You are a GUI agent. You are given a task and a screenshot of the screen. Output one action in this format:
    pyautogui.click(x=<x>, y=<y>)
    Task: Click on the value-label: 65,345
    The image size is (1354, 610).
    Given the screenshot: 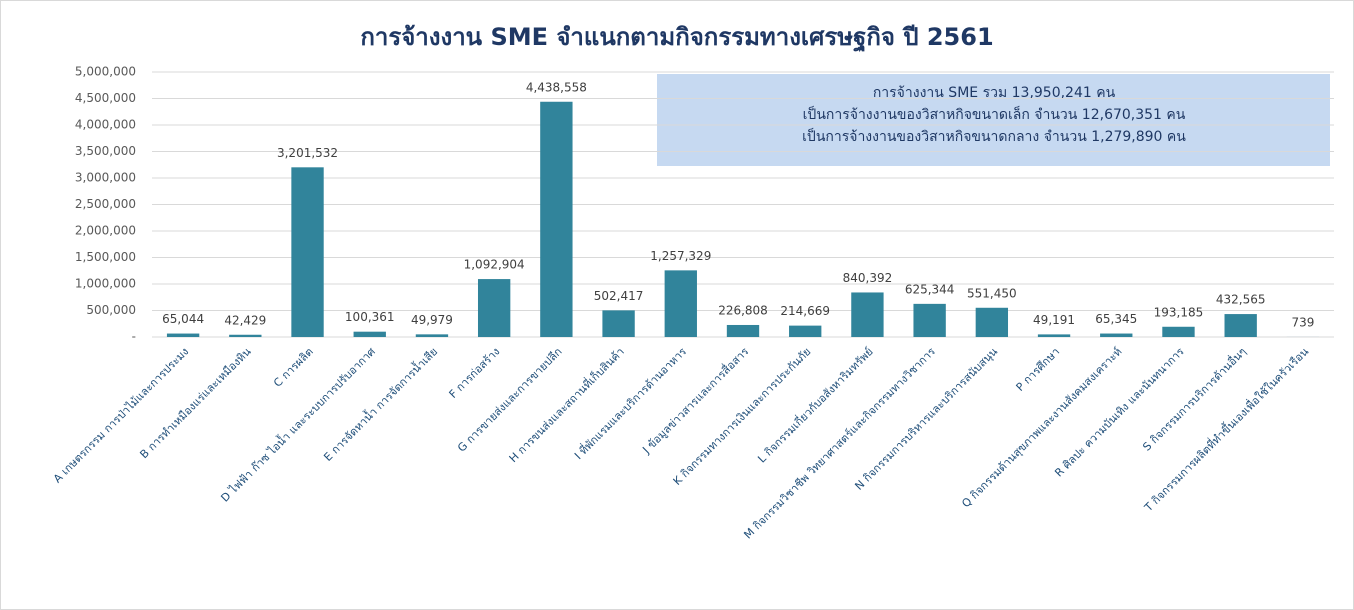 What is the action you would take?
    pyautogui.click(x=1116, y=319)
    